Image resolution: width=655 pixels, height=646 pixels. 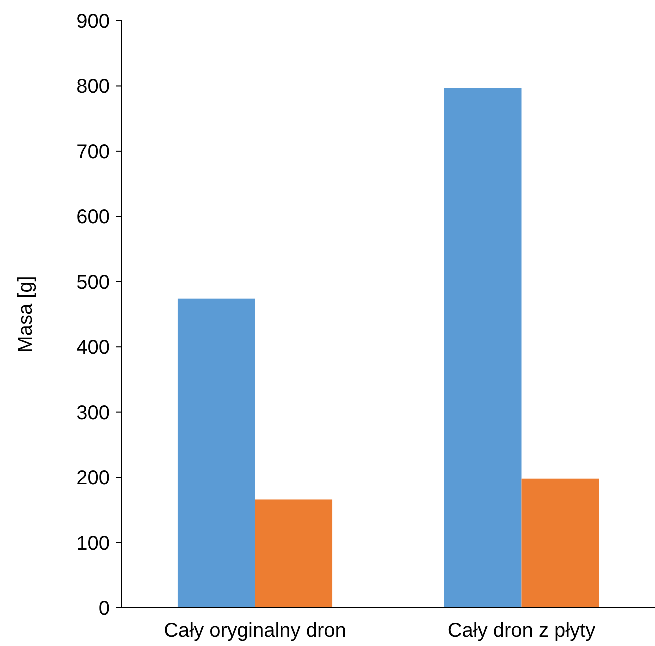 I want to click on y-tick-label: 300, so click(x=93, y=413).